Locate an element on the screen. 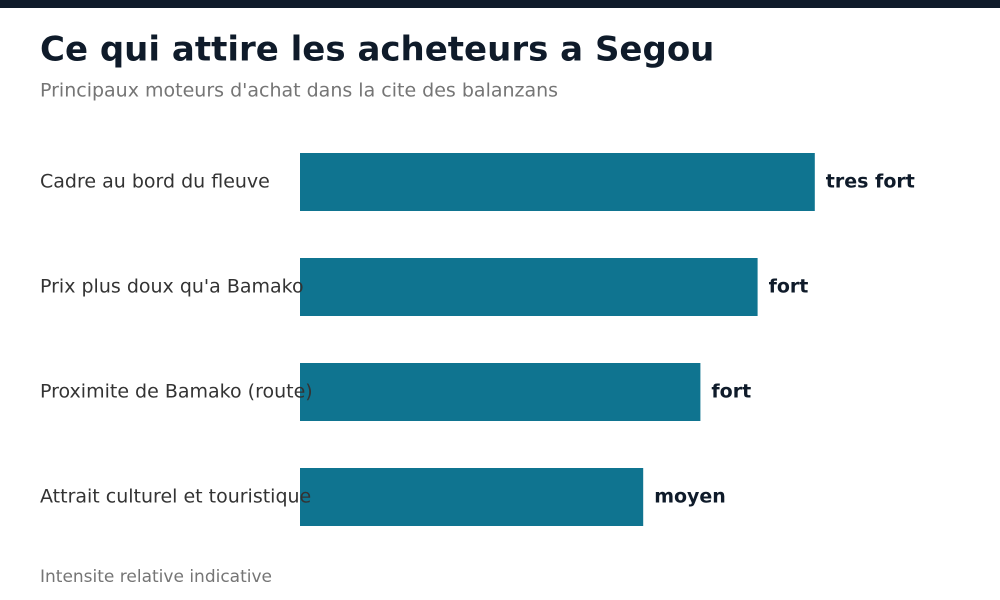 Image resolution: width=1000 pixels, height=600 pixels. top-band is located at coordinates (500, 4).